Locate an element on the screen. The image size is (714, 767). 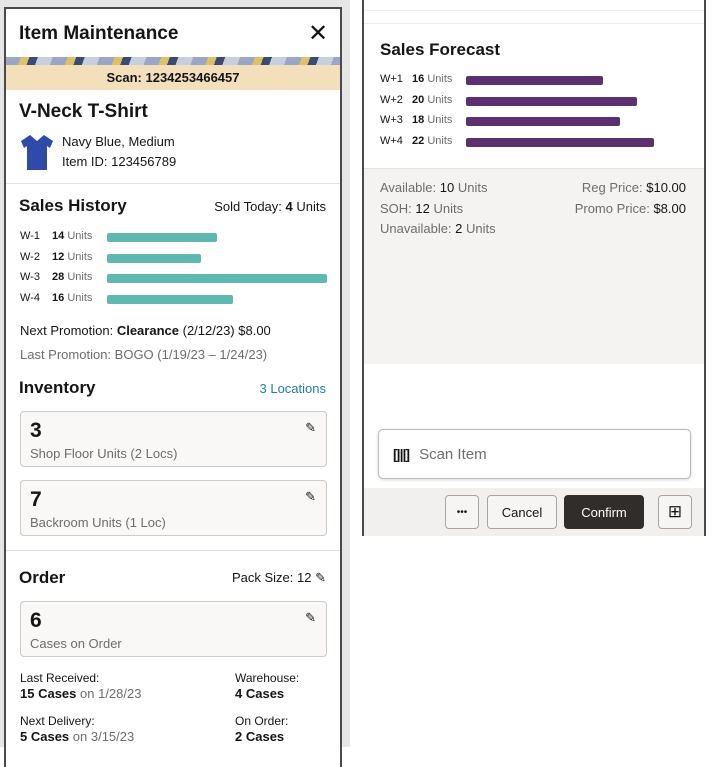
last-received-label: Last Received: is located at coordinates (60, 678).